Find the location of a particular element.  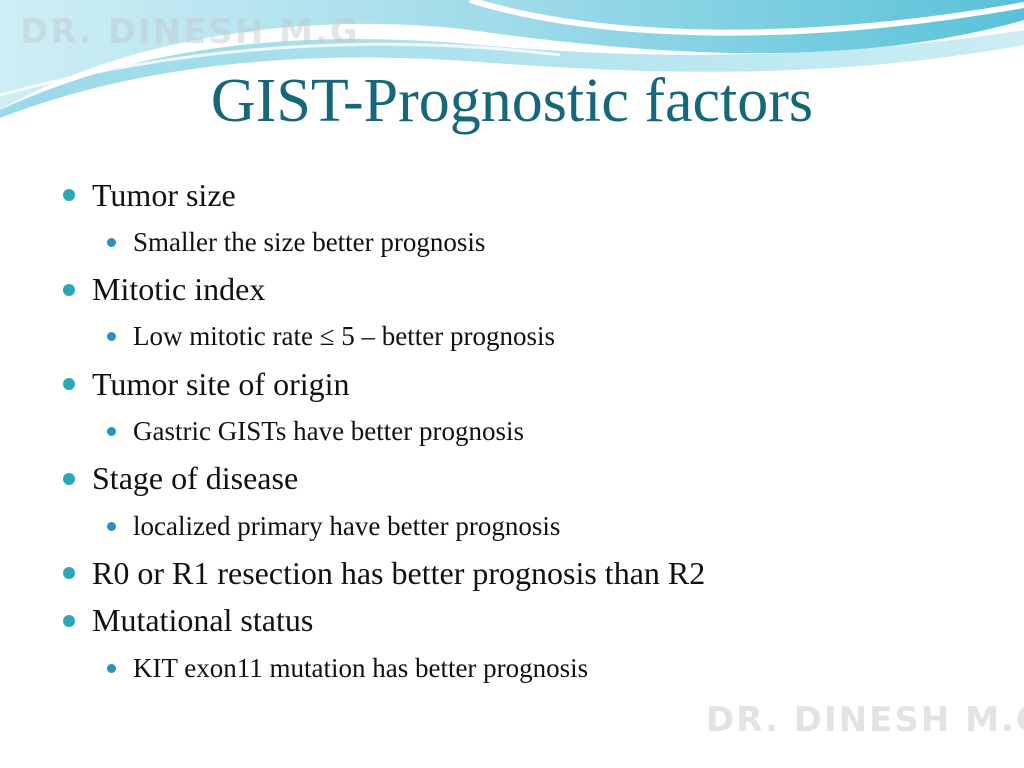

sub-bullet: Smaller the size better prognosis is located at coordinates (296, 242).